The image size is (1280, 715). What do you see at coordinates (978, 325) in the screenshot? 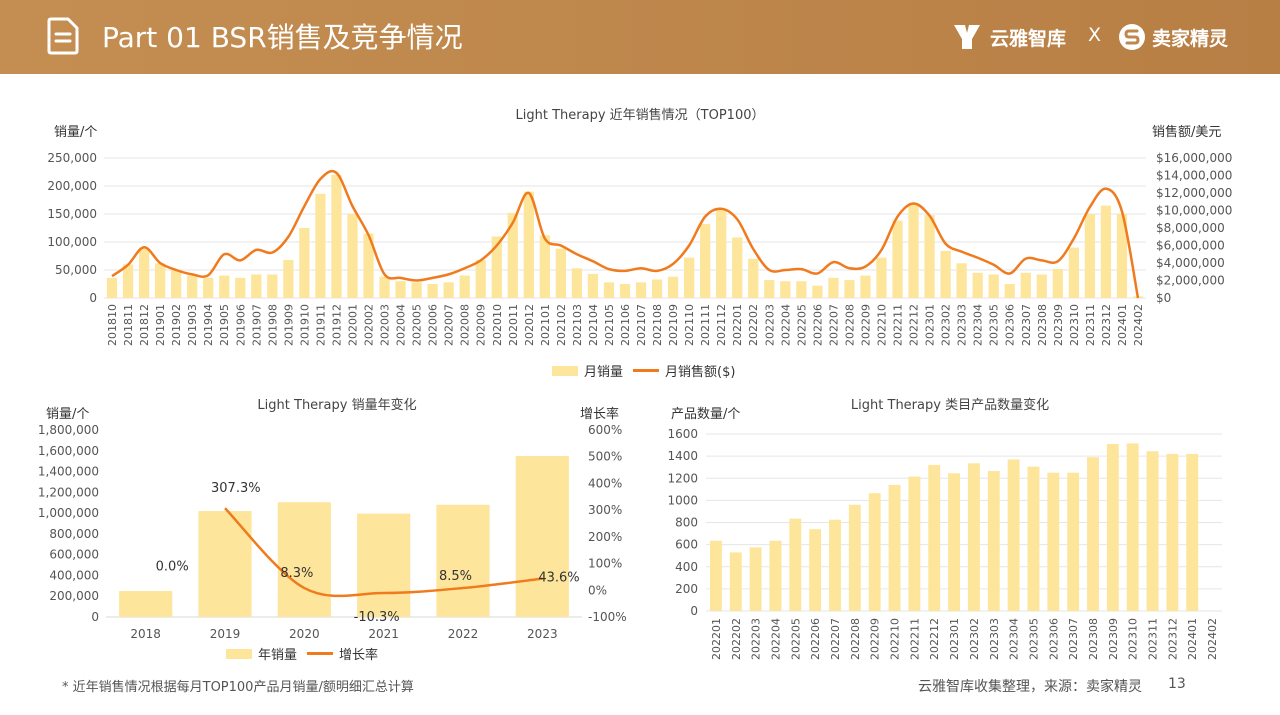
I see `x-tick-label: 202304` at bounding box center [978, 325].